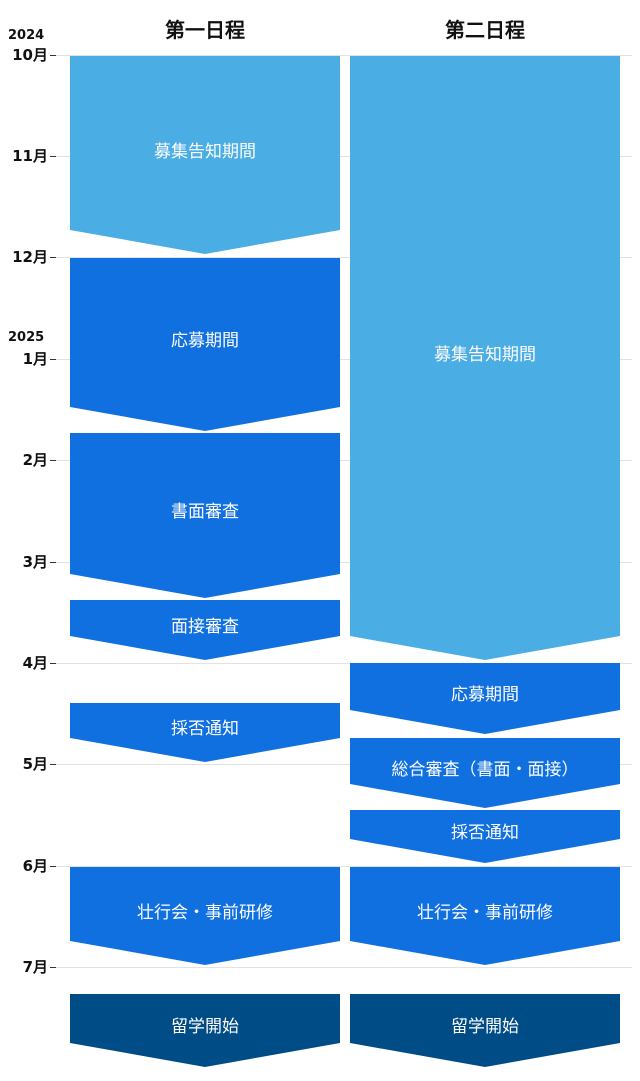 The height and width of the screenshot is (1081, 640). I want to click on first-step-arrow: 書面審査, so click(205, 515).